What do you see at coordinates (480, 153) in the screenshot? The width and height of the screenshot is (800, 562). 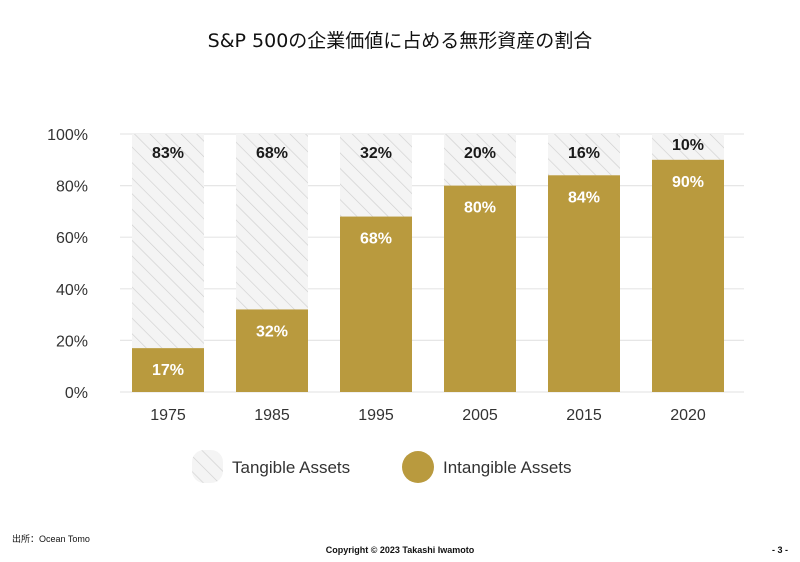 I see `data-label-tangible: 20%` at bounding box center [480, 153].